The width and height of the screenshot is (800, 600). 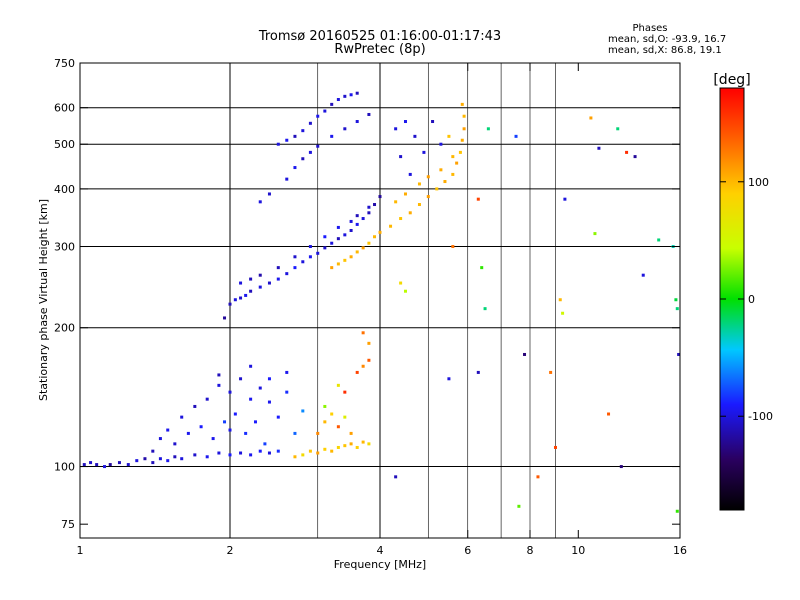 I want to click on chart-subtitle: RwPretec (8p), so click(x=379, y=49).